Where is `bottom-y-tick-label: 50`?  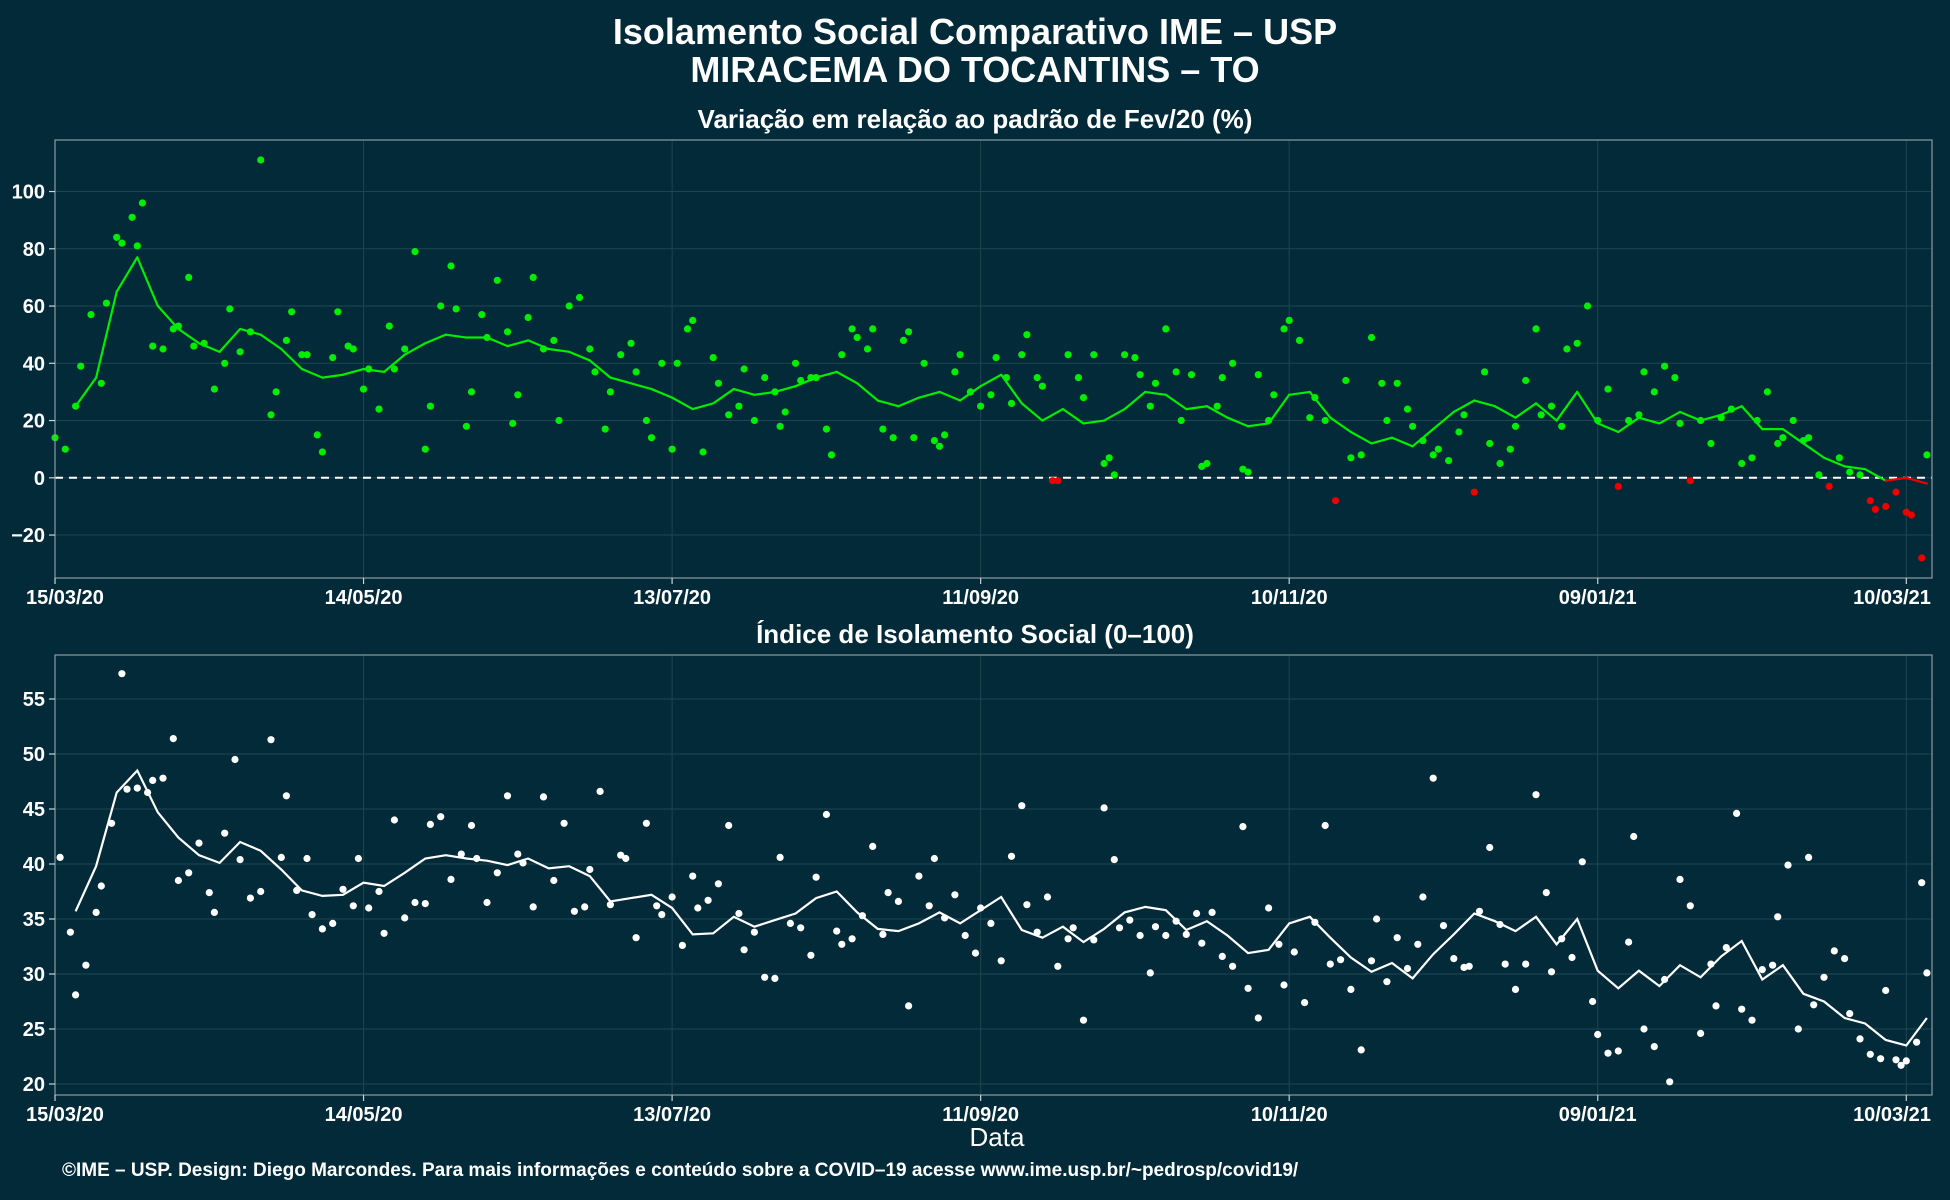 bottom-y-tick-label: 50 is located at coordinates (34, 755).